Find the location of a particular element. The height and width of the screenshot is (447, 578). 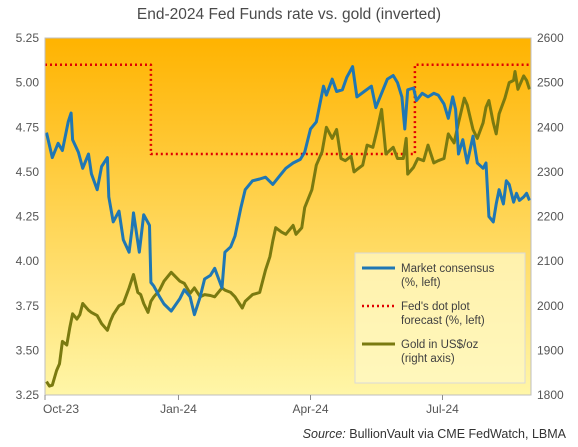

y-right-tick-label: 1800 is located at coordinates (550, 395).